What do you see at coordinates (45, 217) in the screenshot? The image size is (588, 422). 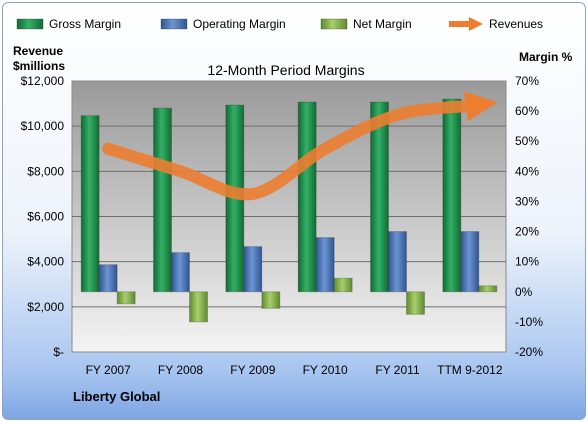 I see `left-tick-label: $6,000` at bounding box center [45, 217].